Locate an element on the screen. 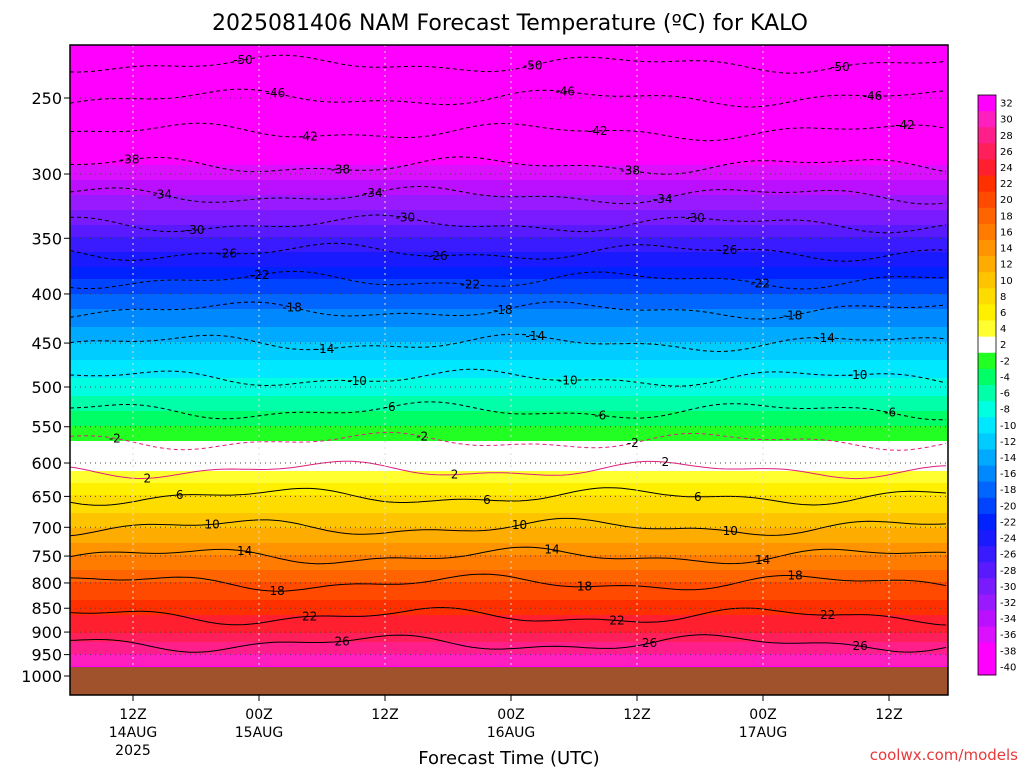 The image size is (1024, 768). contour-label: -50 is located at coordinates (243, 60).